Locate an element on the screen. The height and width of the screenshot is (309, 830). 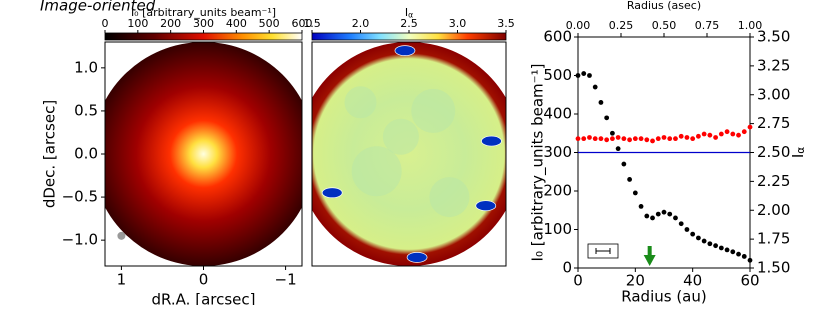
x2-axis-label: Radius (asec) is located at coordinates (664, 6).